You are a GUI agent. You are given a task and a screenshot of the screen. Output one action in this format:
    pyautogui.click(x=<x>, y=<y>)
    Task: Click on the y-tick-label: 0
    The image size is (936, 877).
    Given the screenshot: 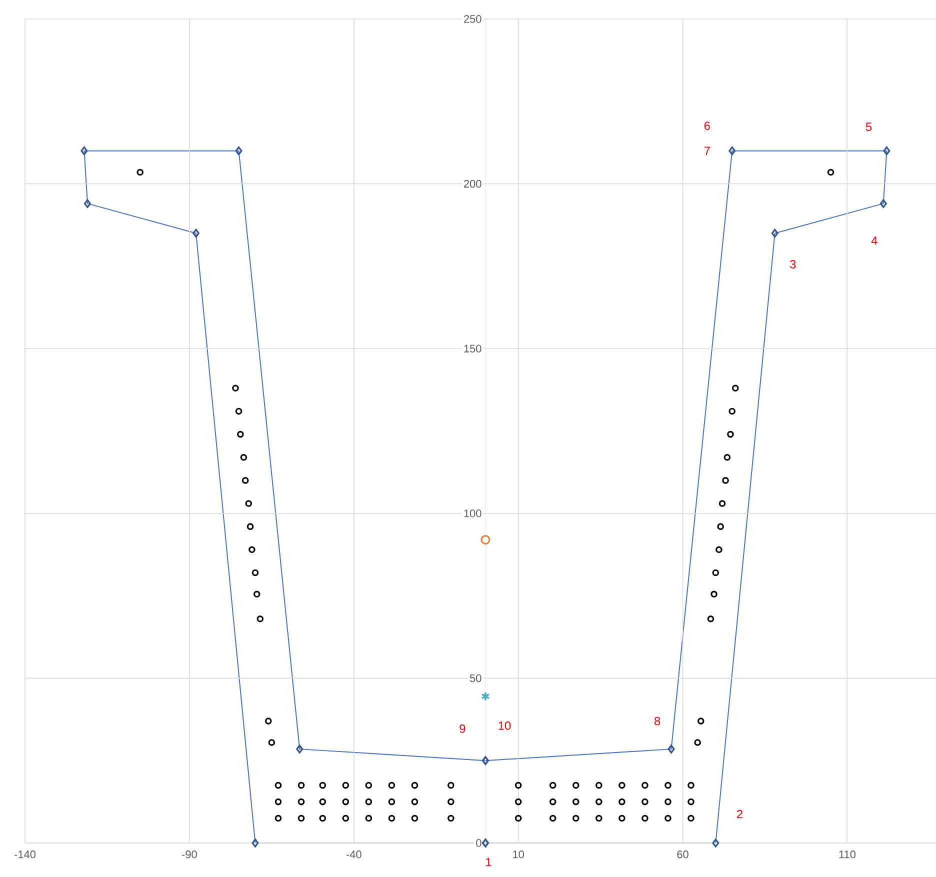 What is the action you would take?
    pyautogui.click(x=479, y=843)
    